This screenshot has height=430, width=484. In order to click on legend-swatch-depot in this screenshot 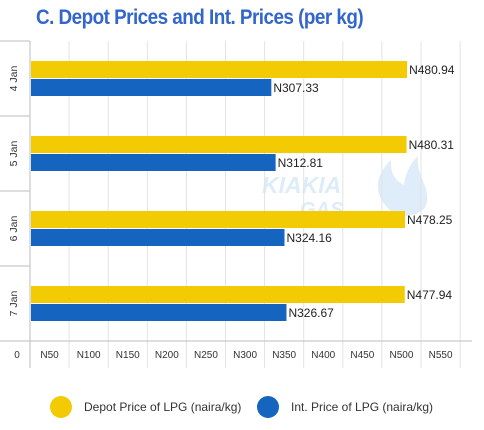, I will do `click(61, 407)`.